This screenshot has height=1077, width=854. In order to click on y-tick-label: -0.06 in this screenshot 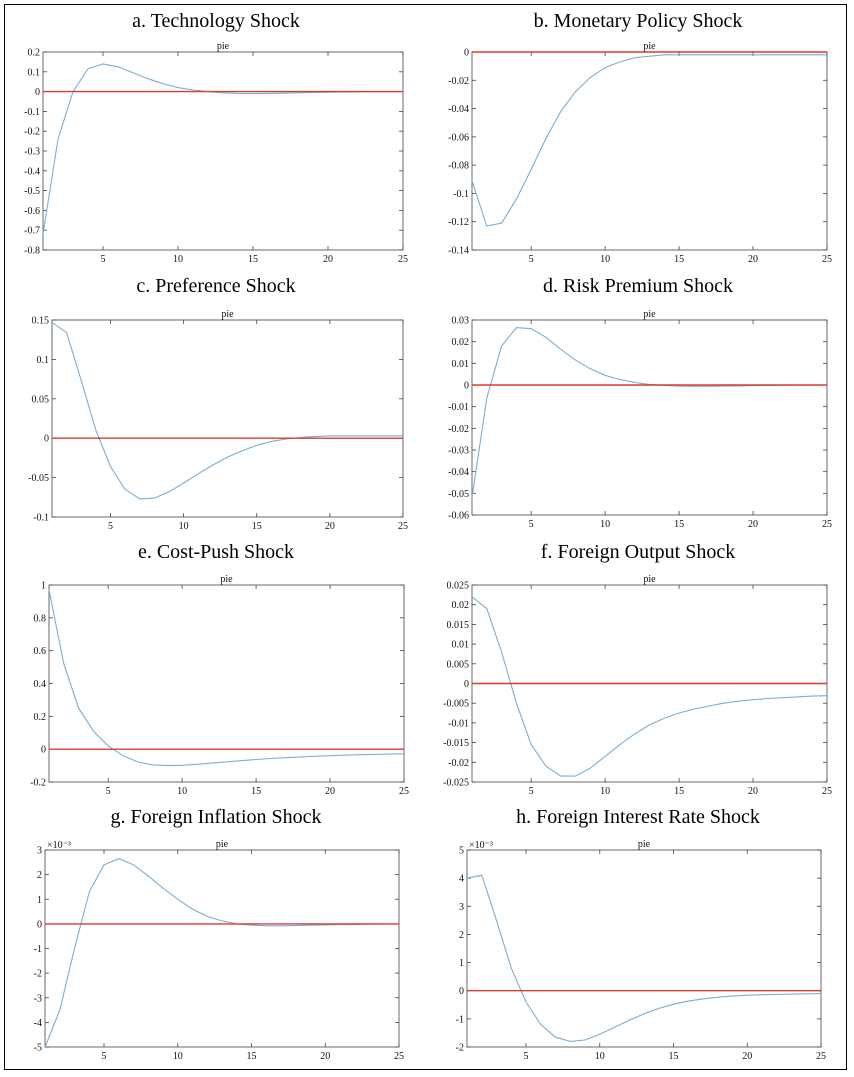, I will do `click(458, 516)`.